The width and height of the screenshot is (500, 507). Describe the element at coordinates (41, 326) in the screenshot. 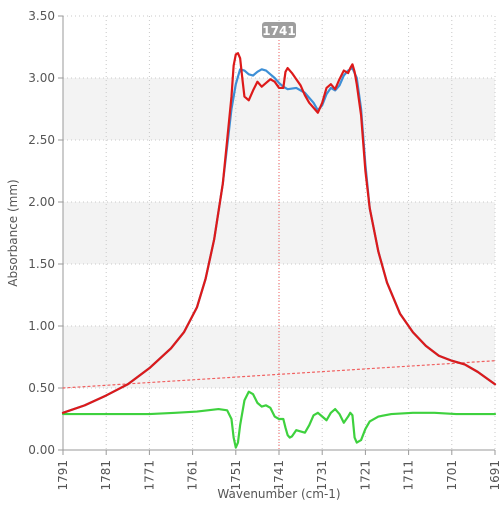

I see `y-tick-label: 1.00` at that location.